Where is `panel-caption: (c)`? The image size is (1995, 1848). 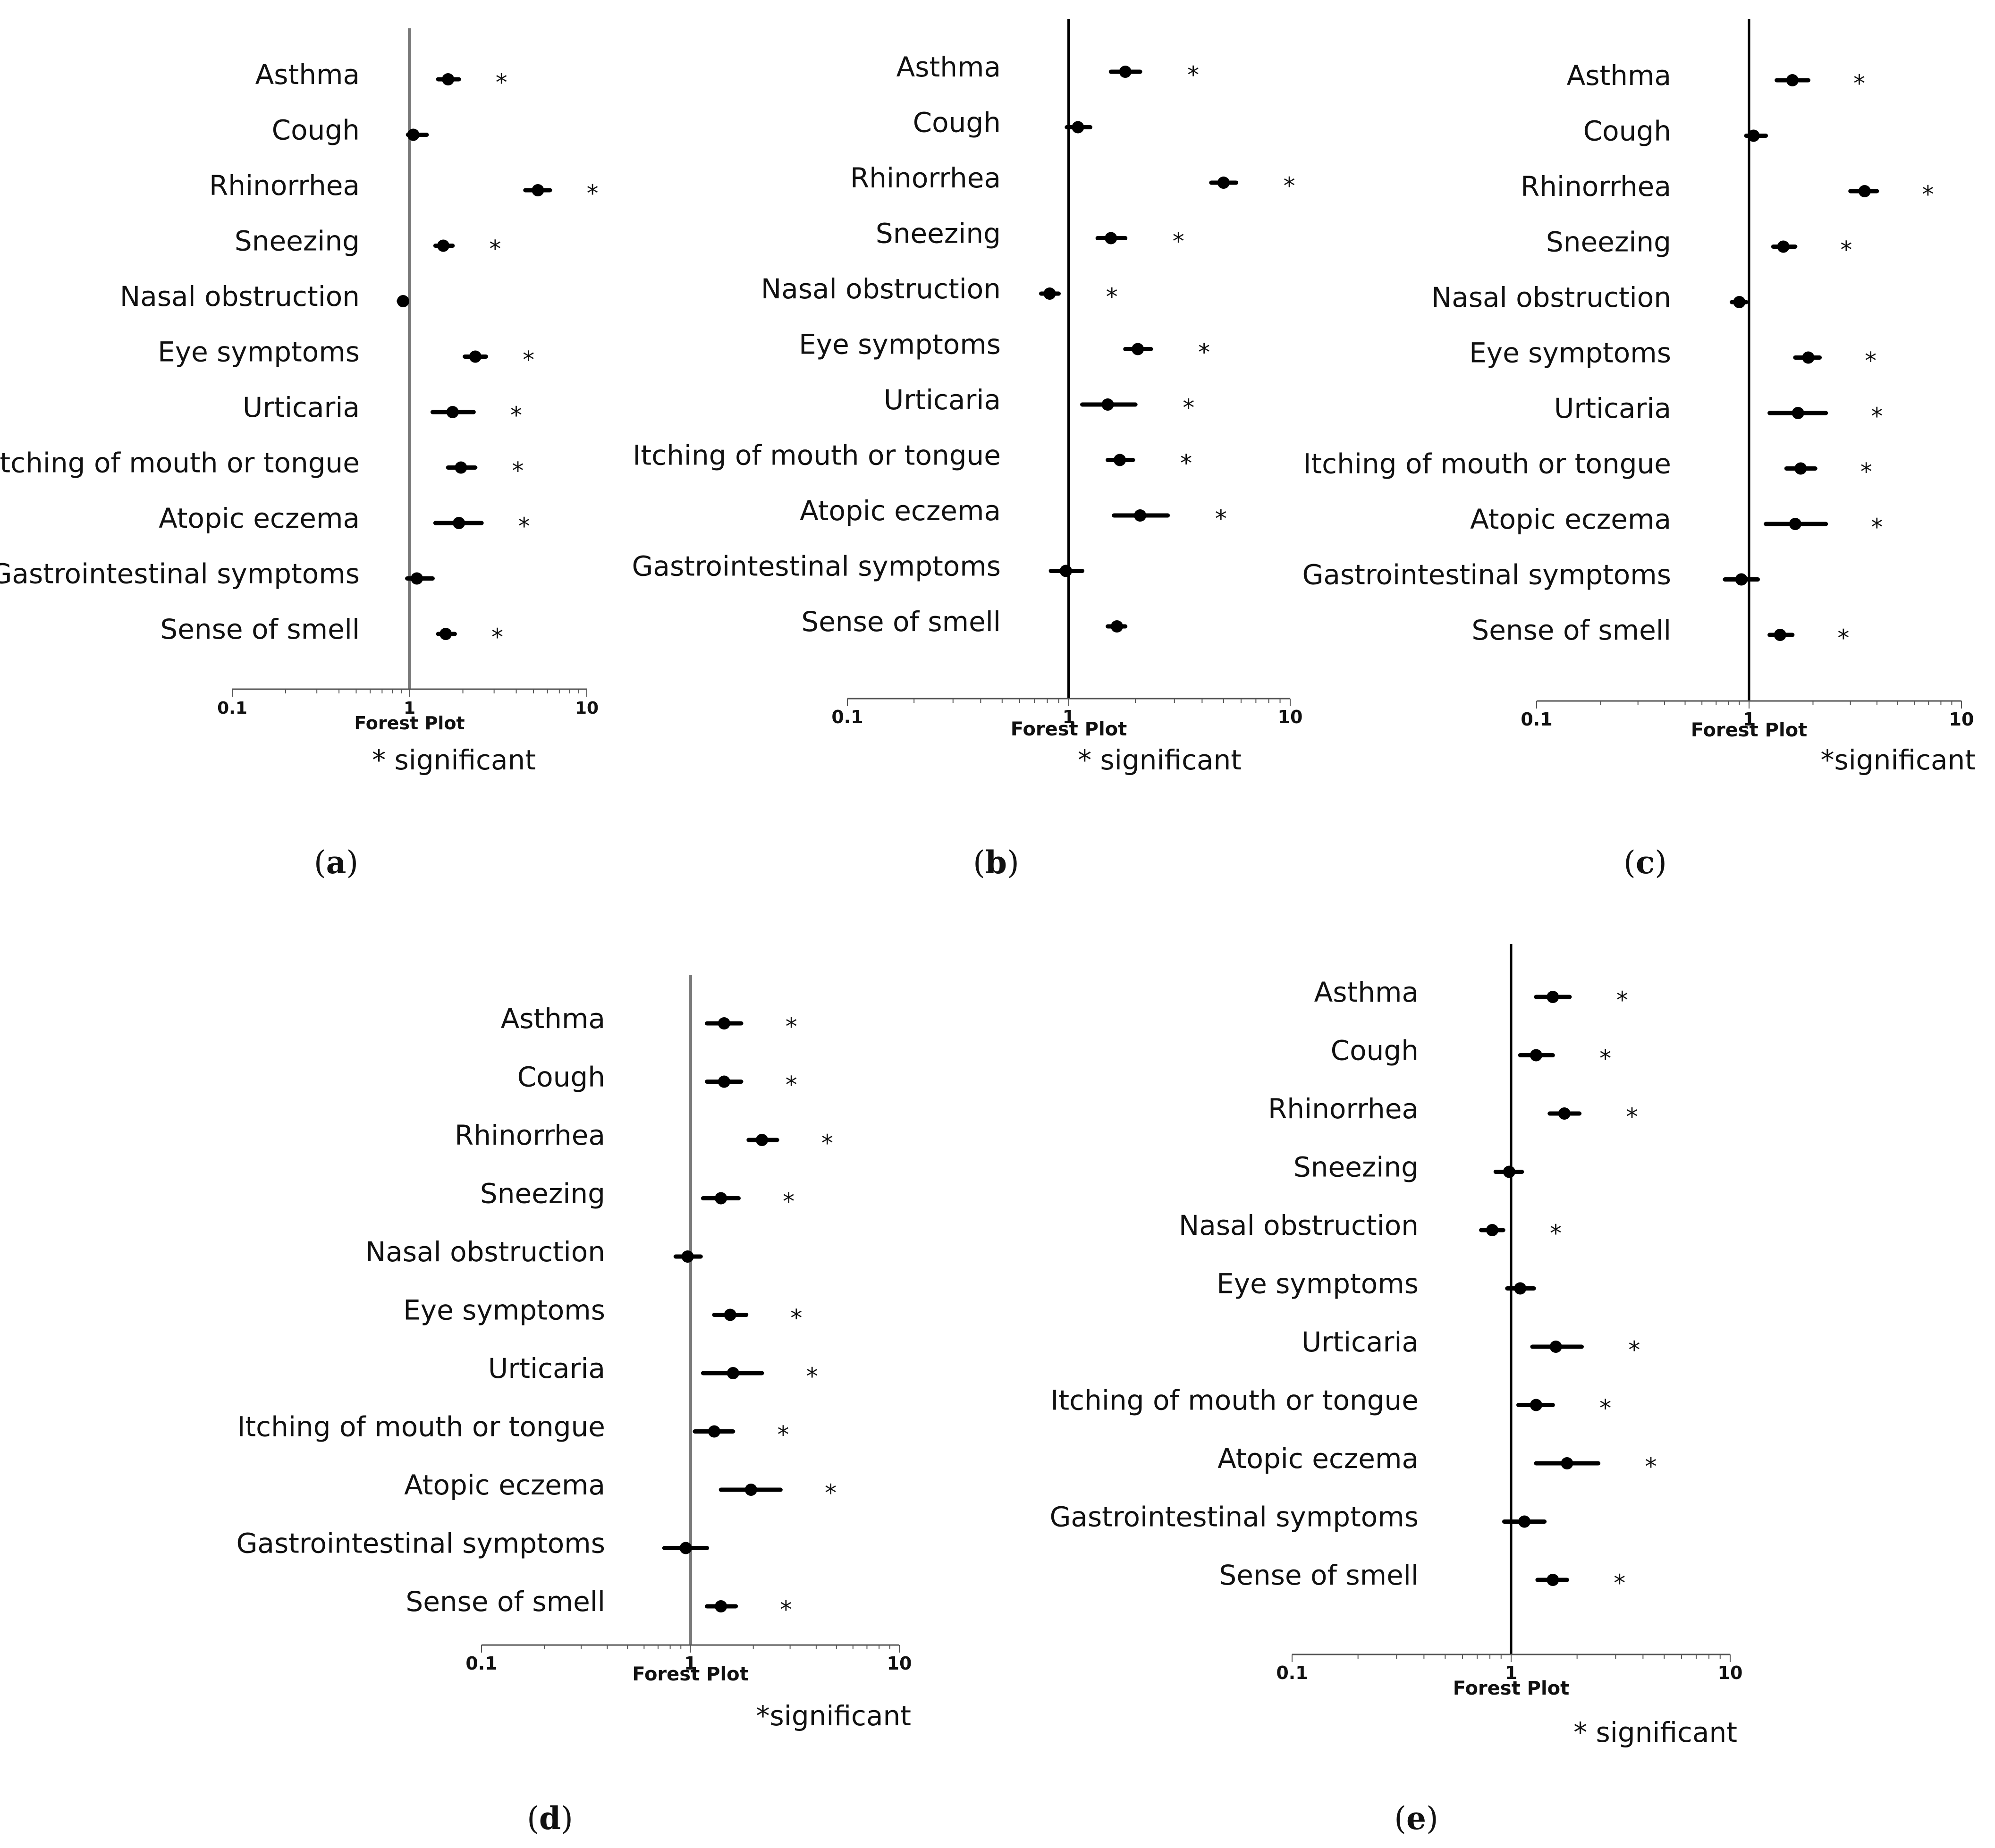 panel-caption: (c) is located at coordinates (1645, 862).